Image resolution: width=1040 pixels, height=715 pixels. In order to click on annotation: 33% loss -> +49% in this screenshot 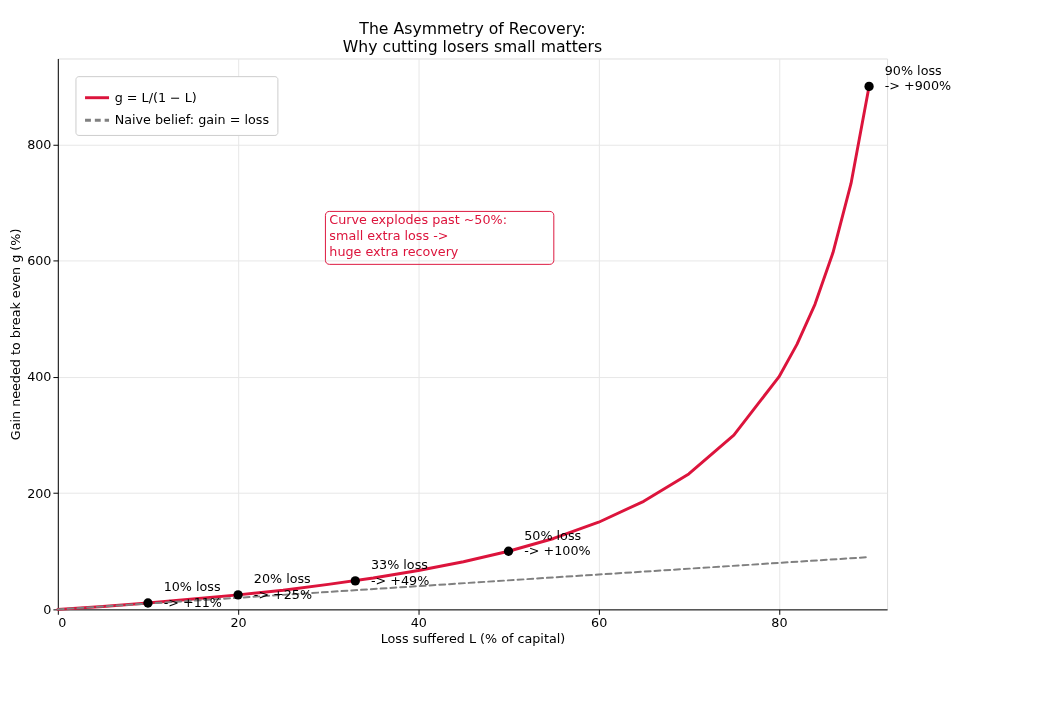, I will do `click(400, 572)`.